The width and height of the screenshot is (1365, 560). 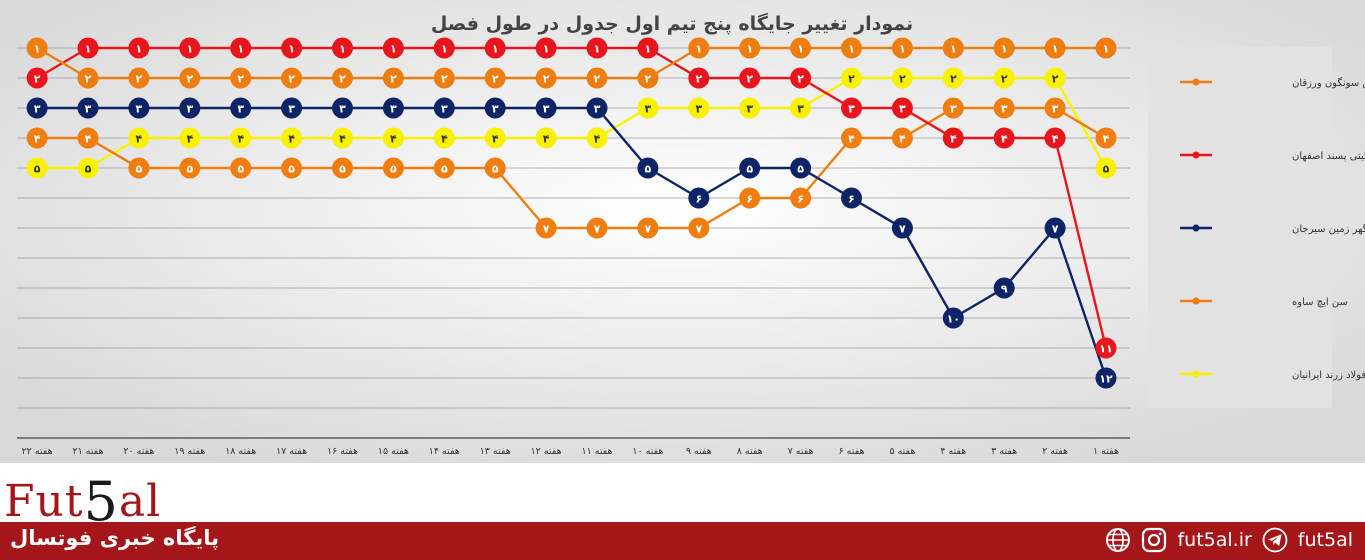 I want to click on x-tick-label: هفته ۱۸, so click(x=240, y=451).